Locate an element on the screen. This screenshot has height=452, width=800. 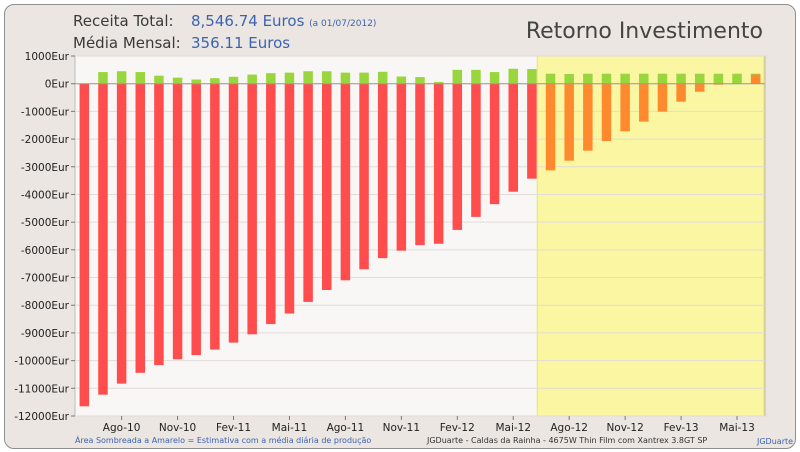
x-tick-label: Ago-10 is located at coordinates (122, 428).